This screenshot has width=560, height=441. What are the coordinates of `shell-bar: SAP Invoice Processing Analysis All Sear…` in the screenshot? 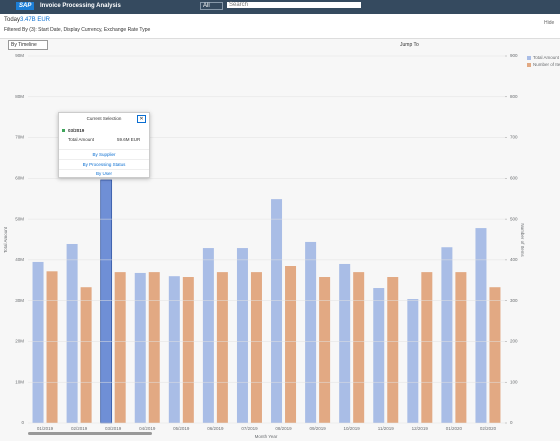 It's located at (280, 7).